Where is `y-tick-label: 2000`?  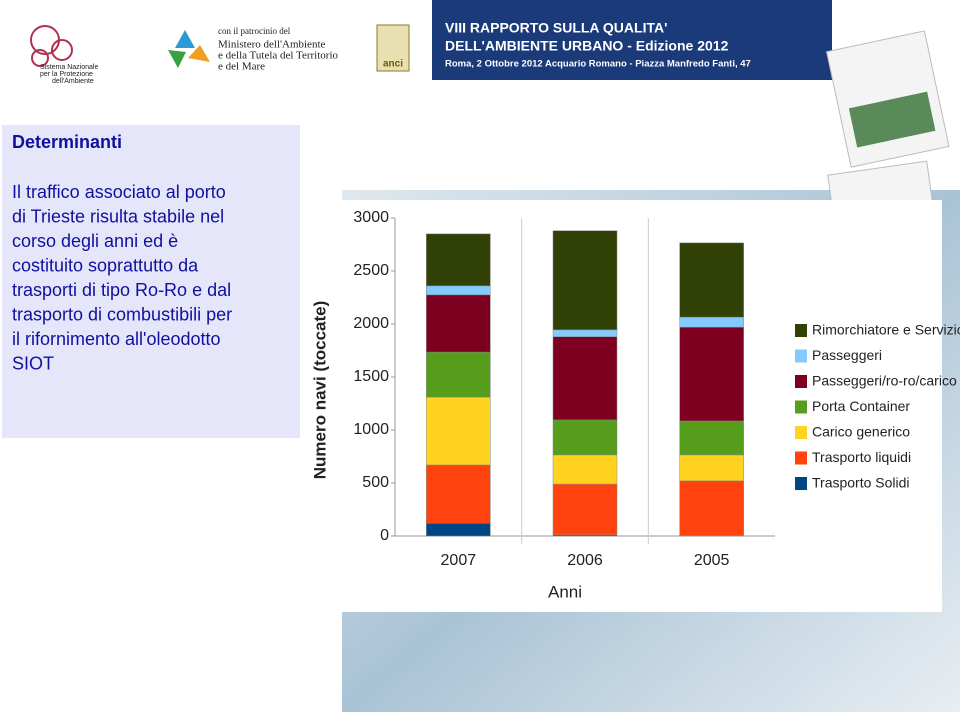 y-tick-label: 2000 is located at coordinates (371, 323).